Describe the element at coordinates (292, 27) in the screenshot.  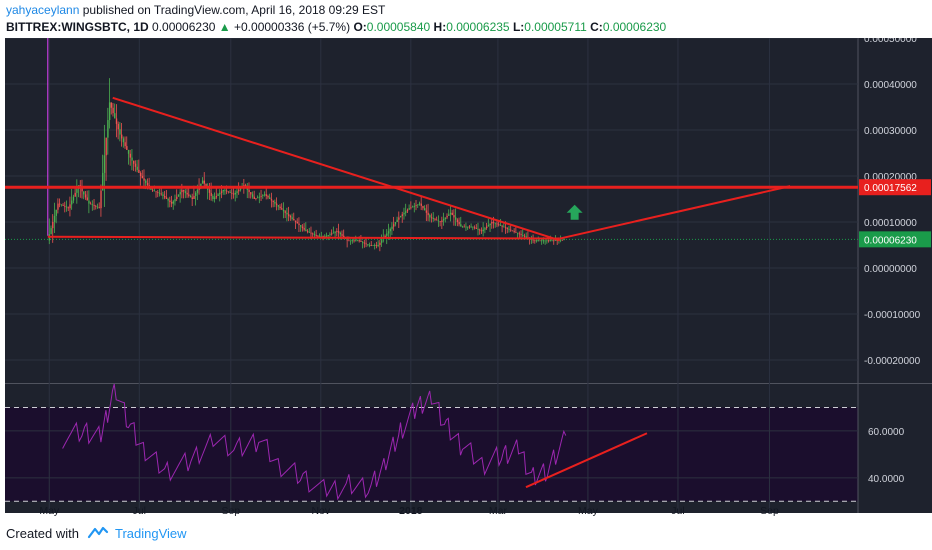
I see `price-change: +0.00000336 (+5.7%)` at that location.